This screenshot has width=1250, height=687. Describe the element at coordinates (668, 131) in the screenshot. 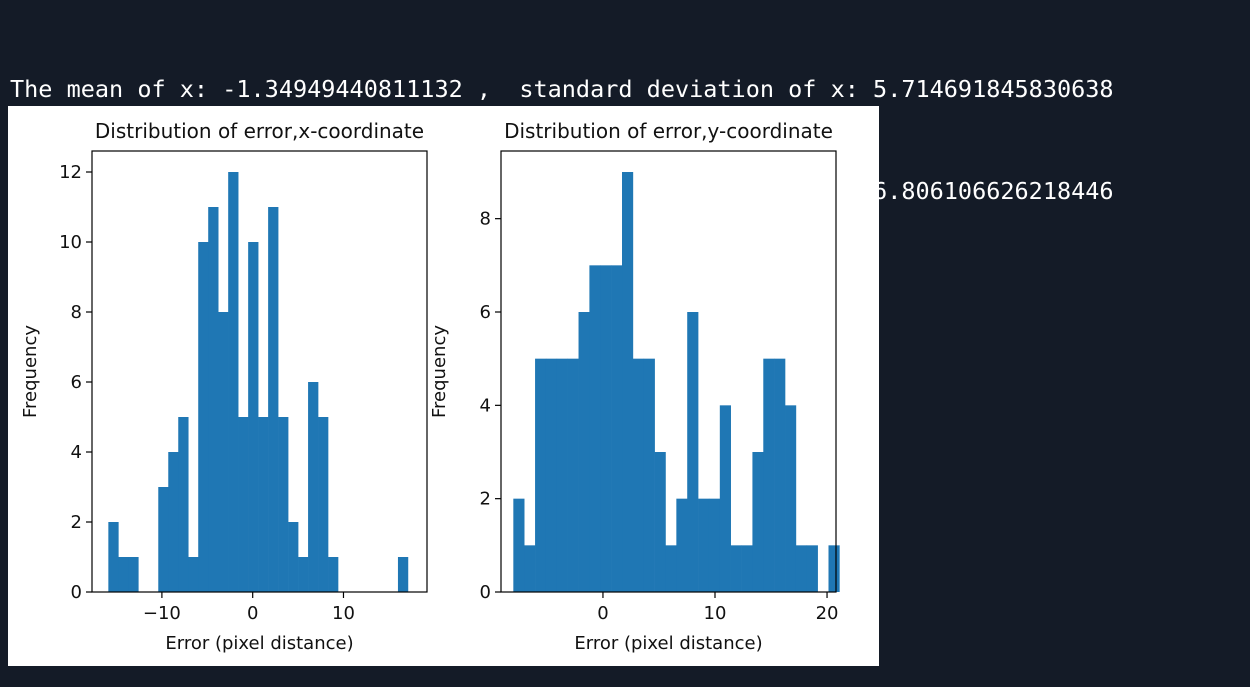

I see `chart-title: Distribution of error,y-coordinate` at that location.